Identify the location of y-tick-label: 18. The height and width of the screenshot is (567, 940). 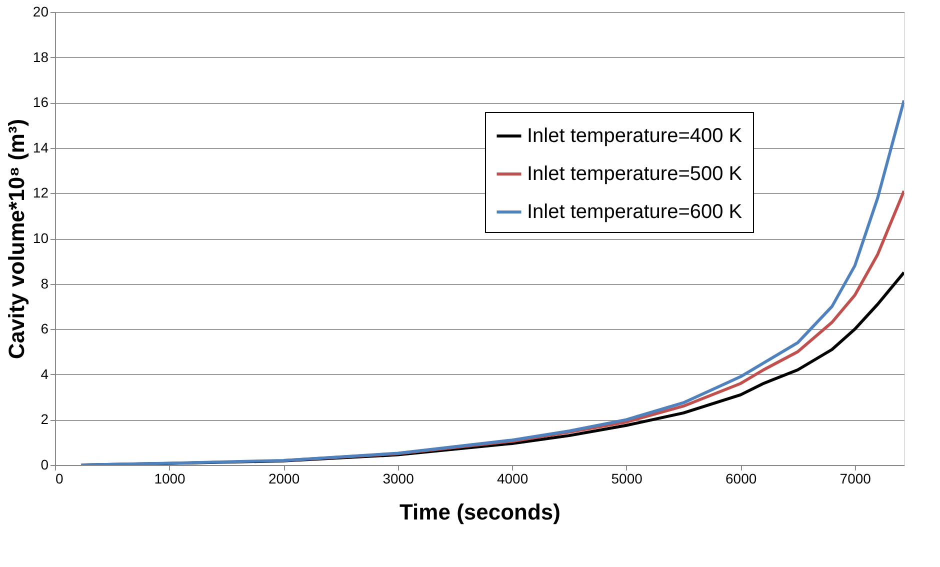
(40, 56).